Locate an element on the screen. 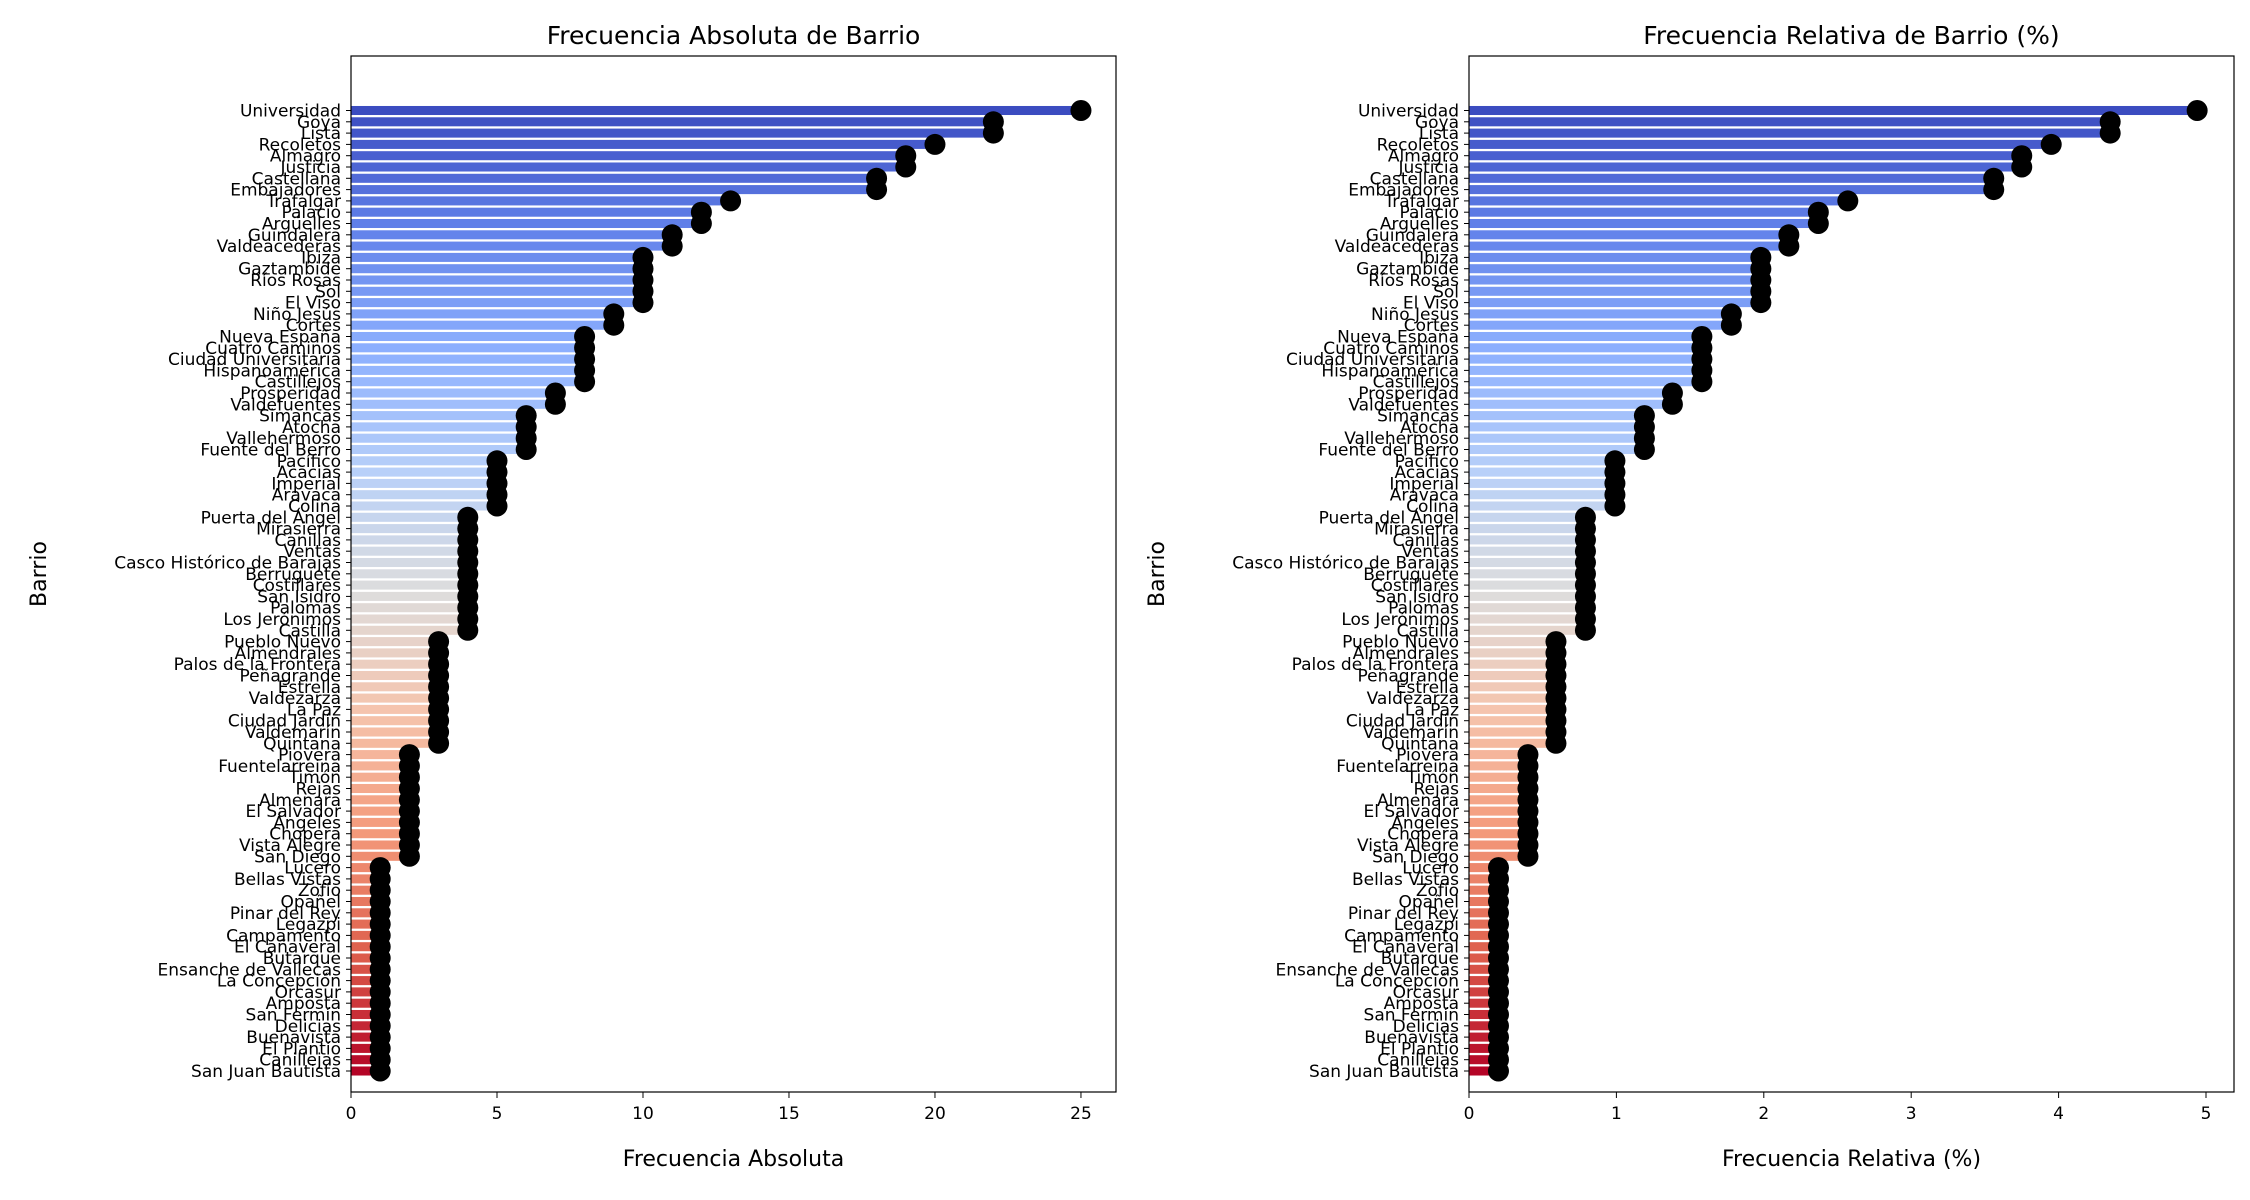 The image size is (2250, 1200). x-tick-label: 1 is located at coordinates (1616, 1114).